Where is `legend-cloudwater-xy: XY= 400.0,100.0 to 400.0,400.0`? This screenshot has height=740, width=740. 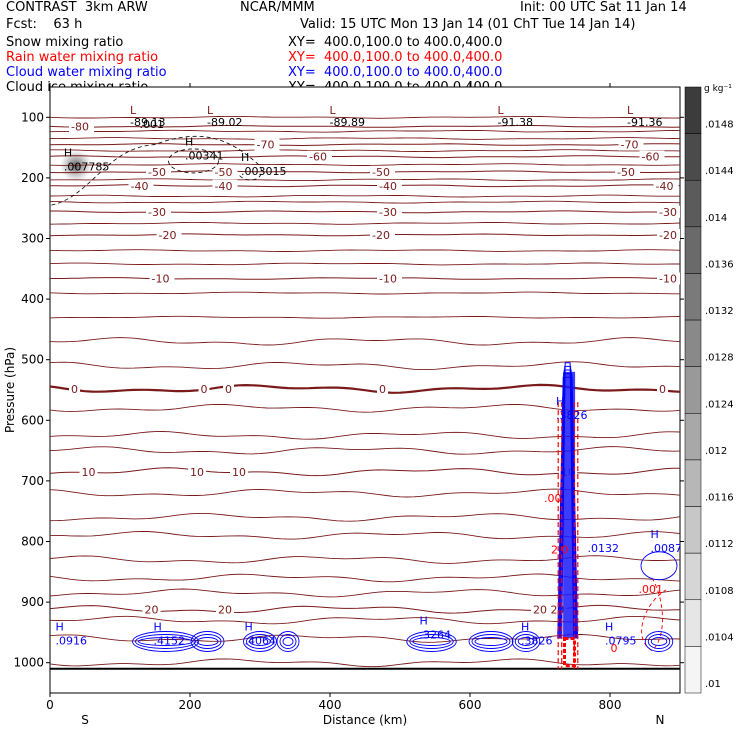 legend-cloudwater-xy: XY= 400.0,100.0 to 400.0,400.0 is located at coordinates (395, 72).